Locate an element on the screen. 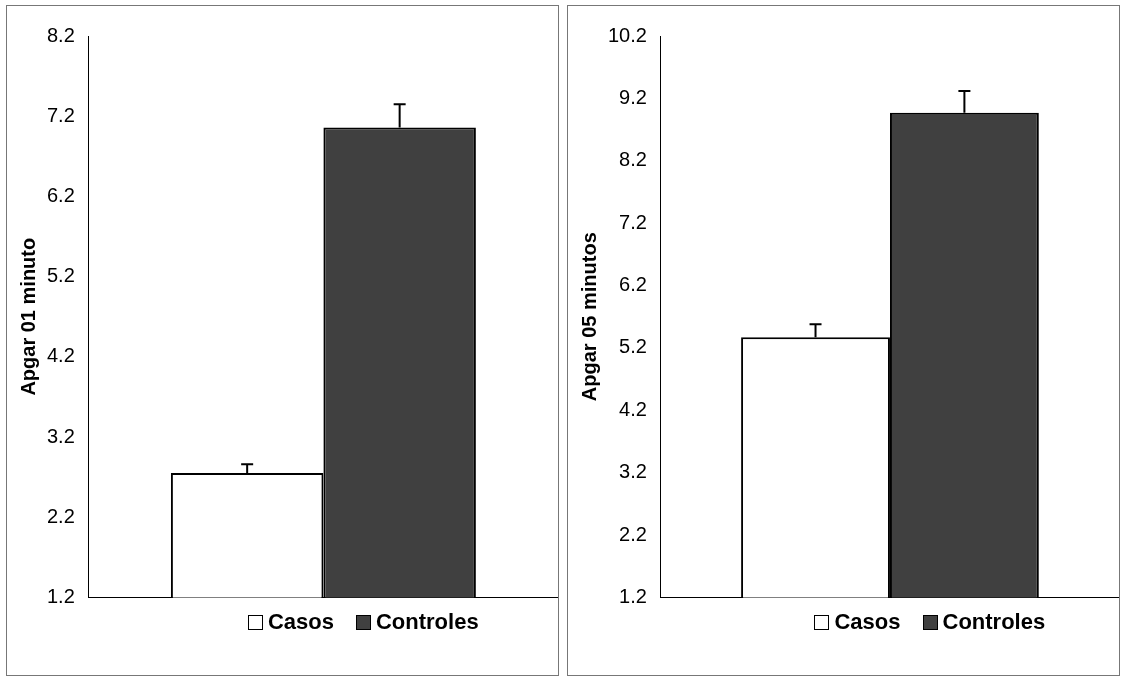 This screenshot has width=1132, height=680. y-tick-label: 10.2 is located at coordinates (627, 34).